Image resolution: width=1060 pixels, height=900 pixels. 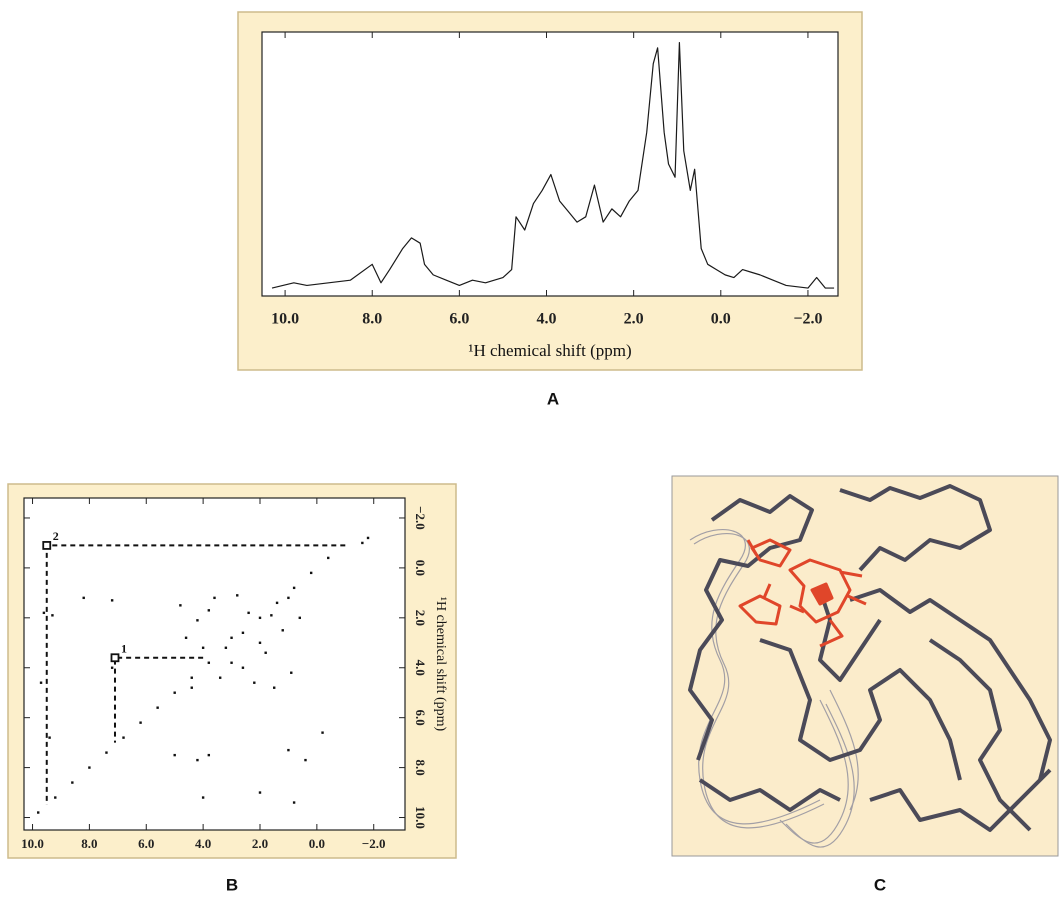 What do you see at coordinates (158, 699) in the screenshot?
I see `dashed-connector` at bounding box center [158, 699].